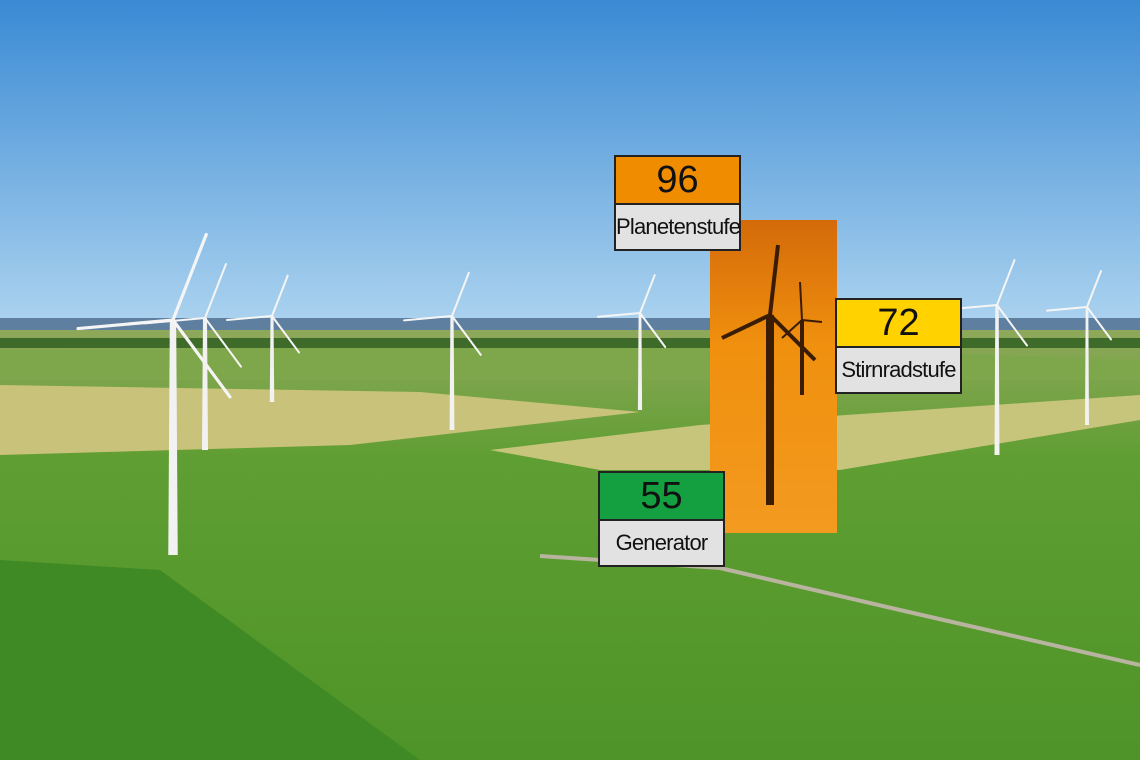  I want to click on thermal-turbine-silhouette, so click(772, 374).